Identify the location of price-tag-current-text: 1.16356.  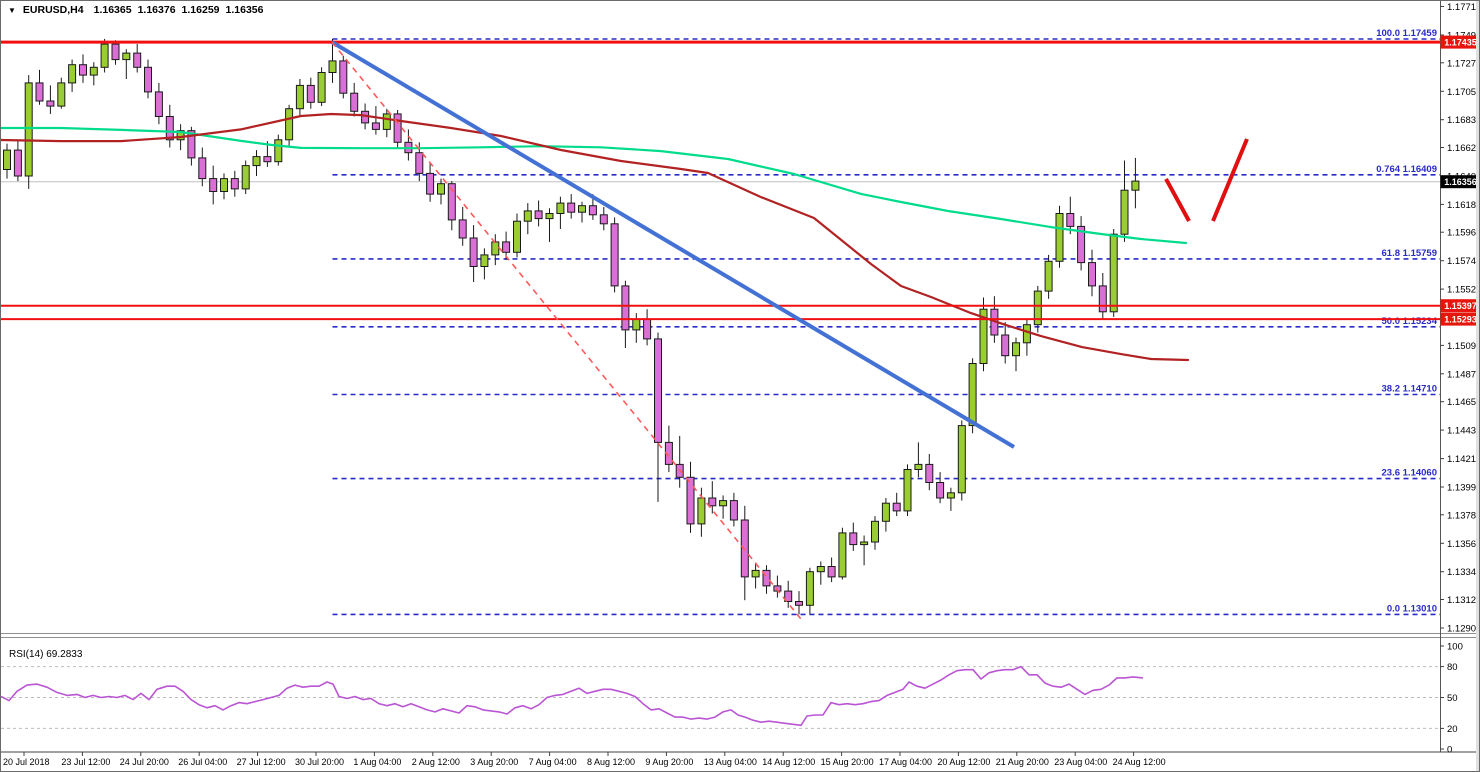
(1460, 182).